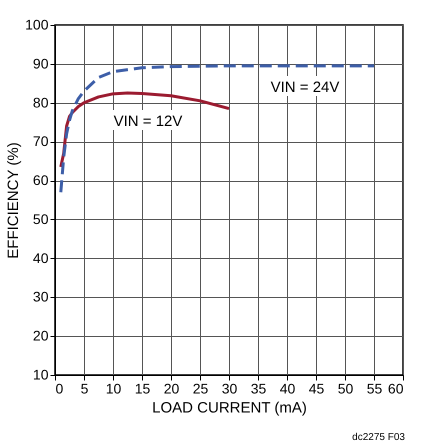 The image size is (435, 443). What do you see at coordinates (230, 388) in the screenshot?
I see `x-tick-label: 30` at bounding box center [230, 388].